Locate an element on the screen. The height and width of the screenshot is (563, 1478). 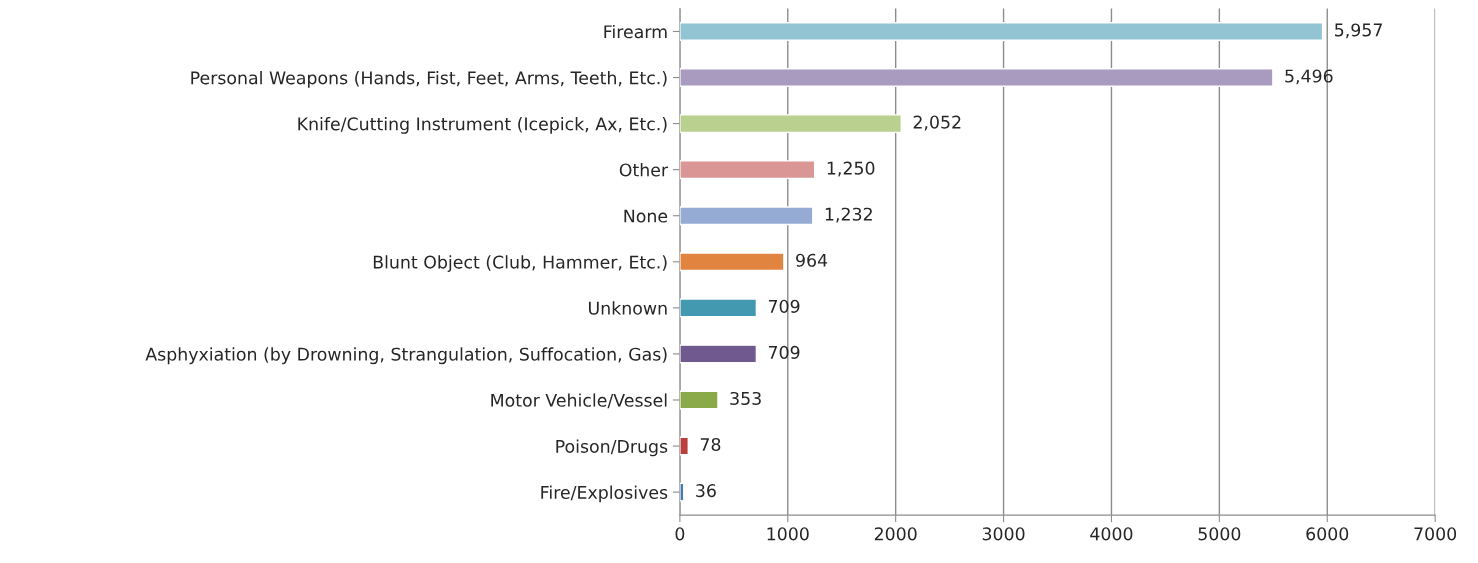
data-label: 2,052 is located at coordinates (937, 123).